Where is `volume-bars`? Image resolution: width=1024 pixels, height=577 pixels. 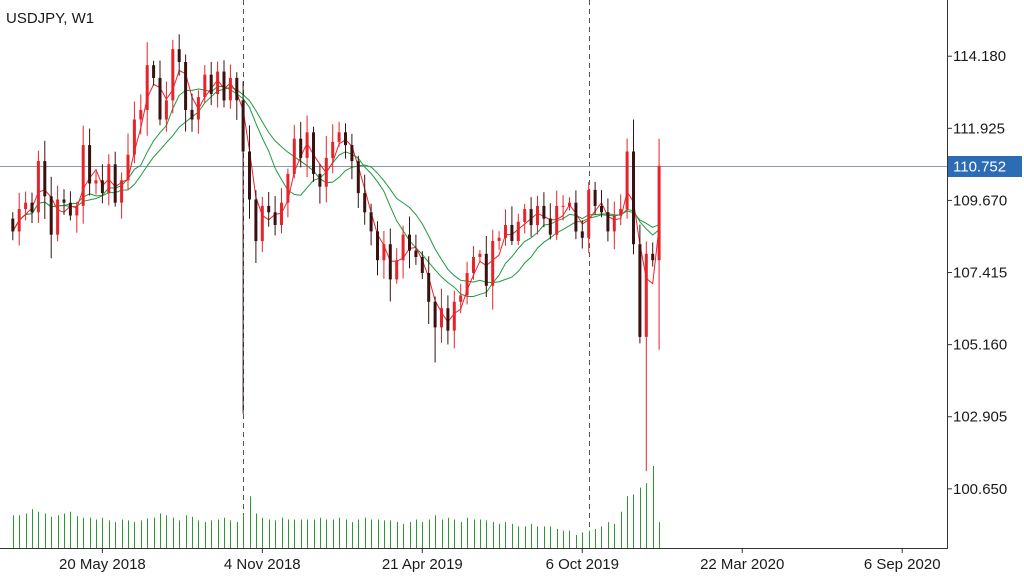
volume-bars is located at coordinates (336, 507).